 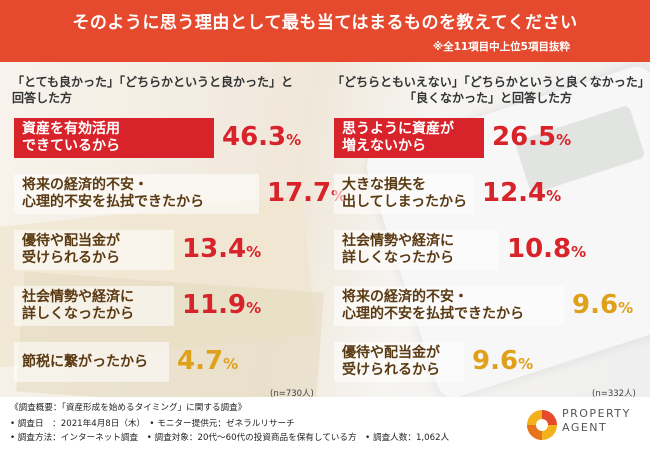 I want to click on bar-label-box: 大きな損失を 出してしまったから, so click(x=404, y=194).